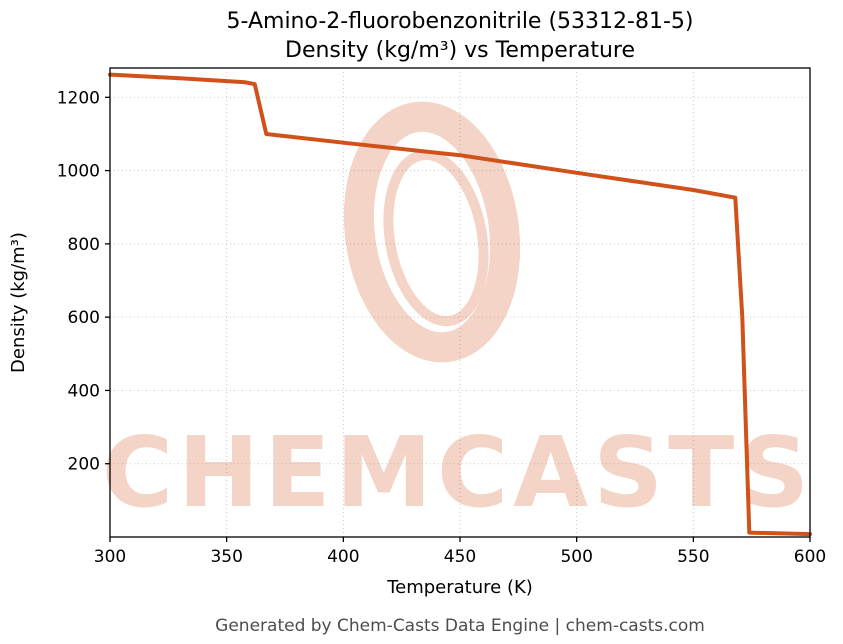  What do you see at coordinates (84, 318) in the screenshot?
I see `y-tick-label: 600` at bounding box center [84, 318].